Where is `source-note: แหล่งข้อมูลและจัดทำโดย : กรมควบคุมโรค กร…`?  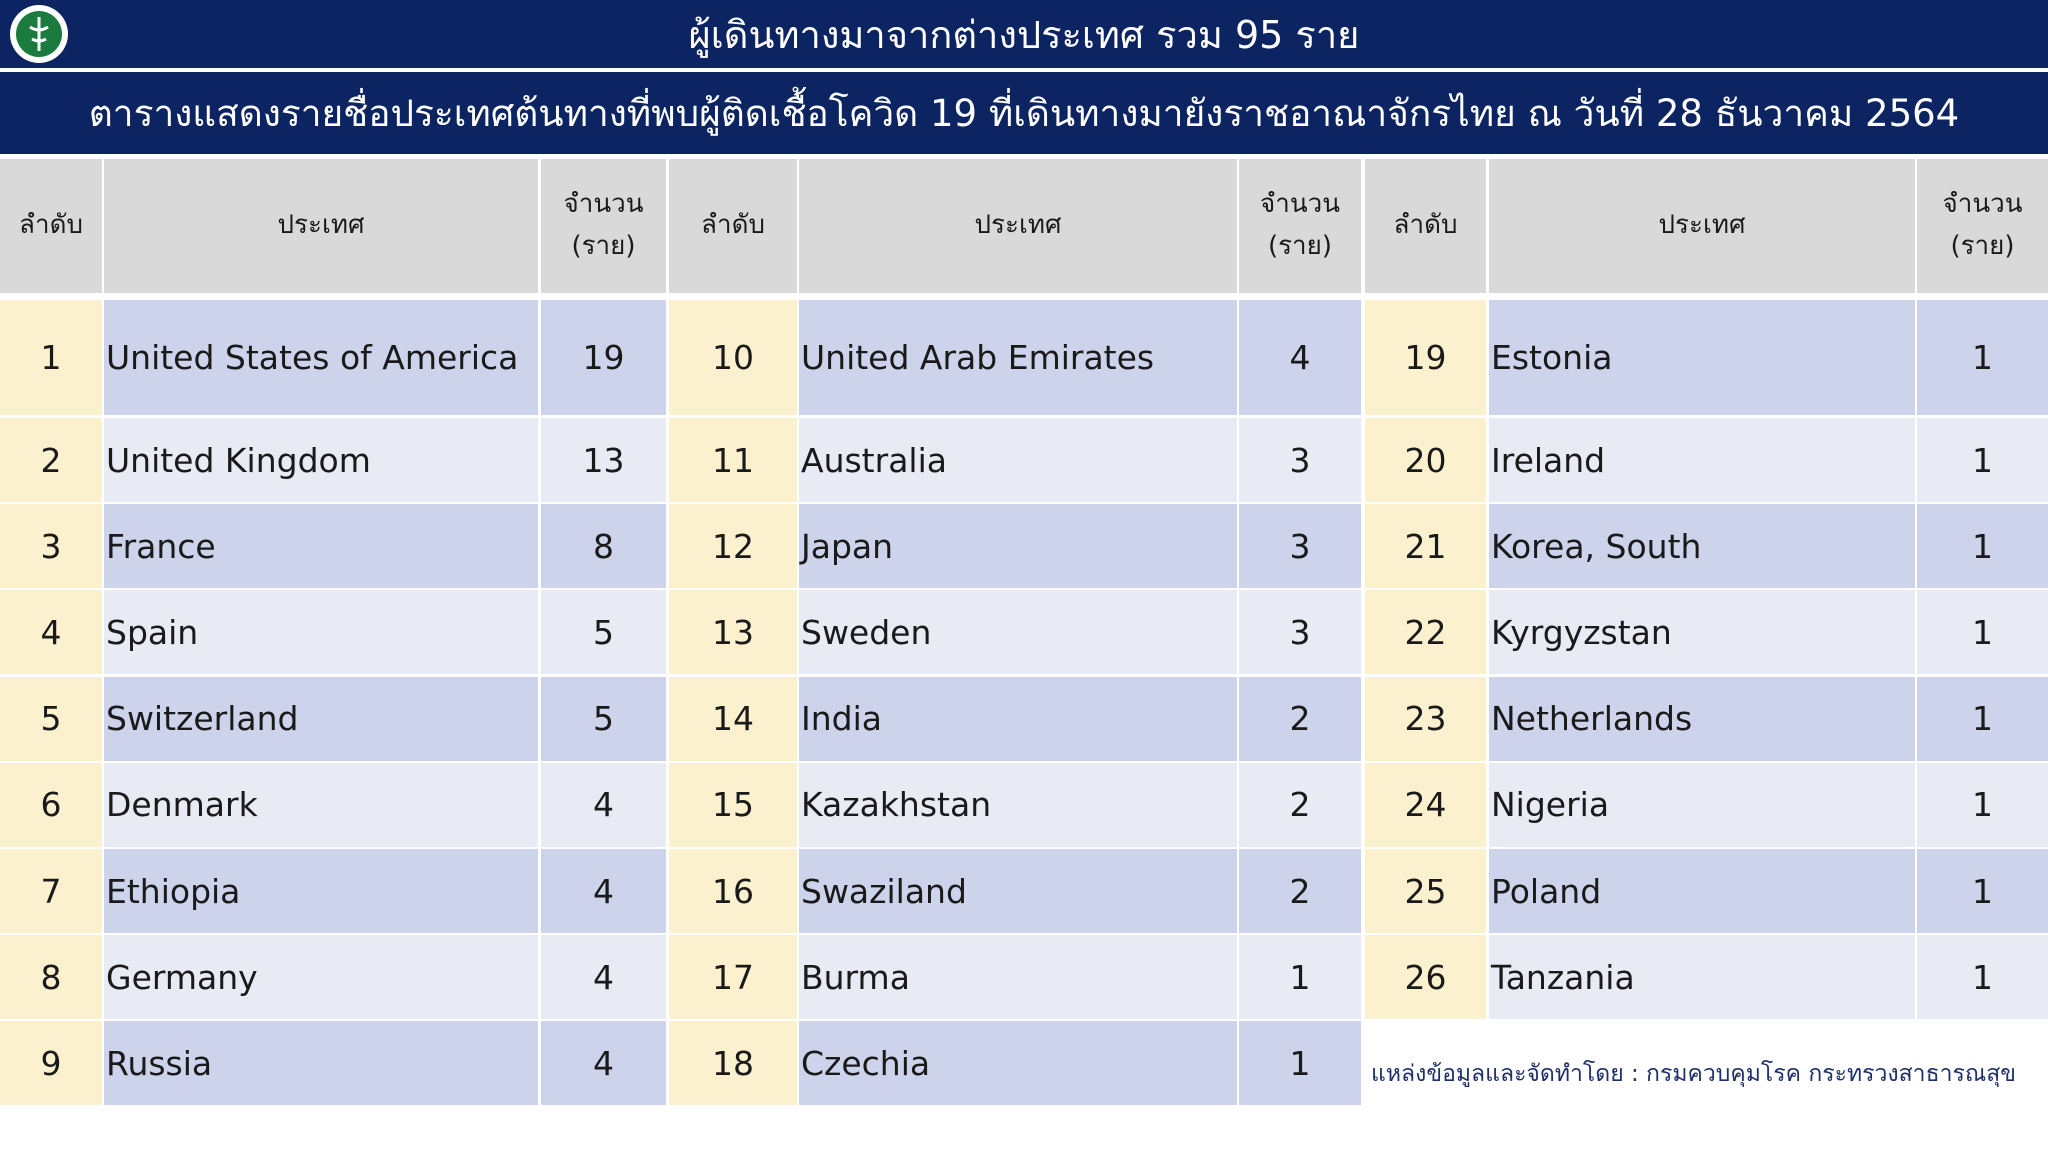 source-note: แหล่งข้อมูลและจัดทำโดย : กรมควบคุมโรค กร… is located at coordinates (1693, 1074).